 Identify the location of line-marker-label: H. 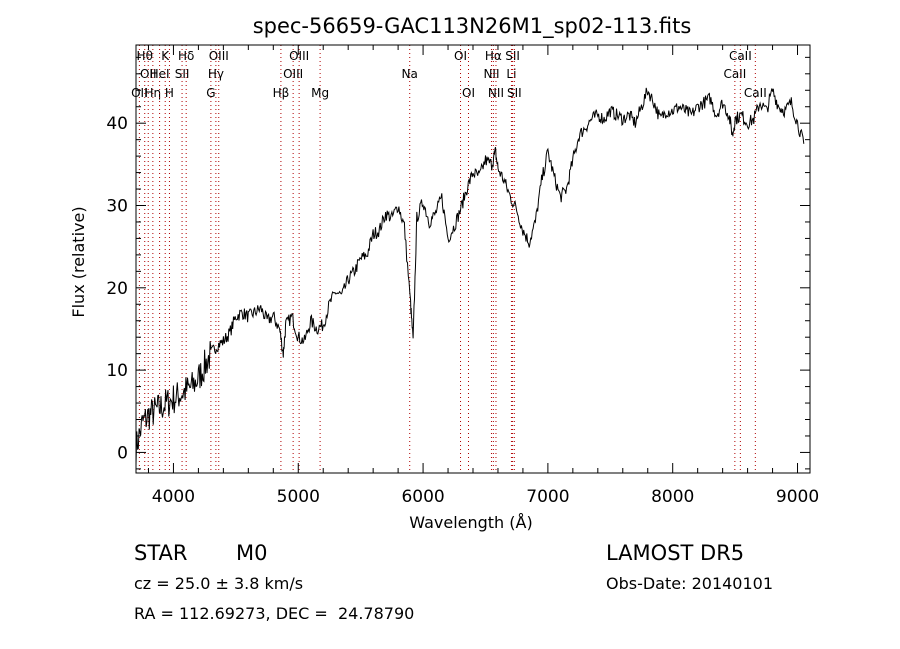
(169, 93).